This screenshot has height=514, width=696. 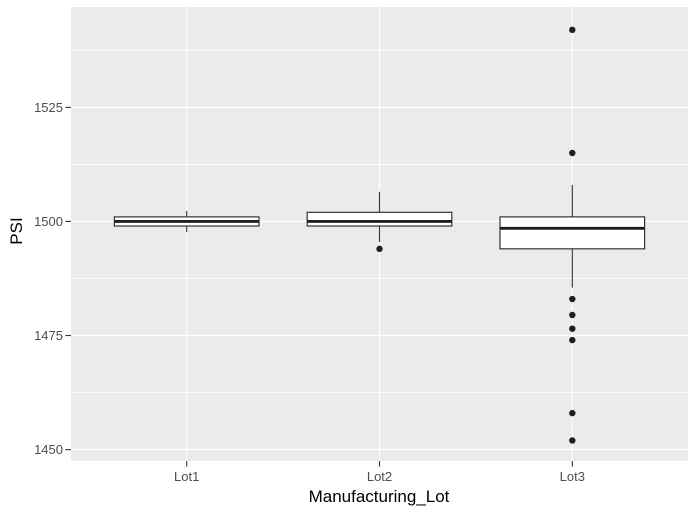 I want to click on y-tick-label: 1500, so click(x=48, y=221).